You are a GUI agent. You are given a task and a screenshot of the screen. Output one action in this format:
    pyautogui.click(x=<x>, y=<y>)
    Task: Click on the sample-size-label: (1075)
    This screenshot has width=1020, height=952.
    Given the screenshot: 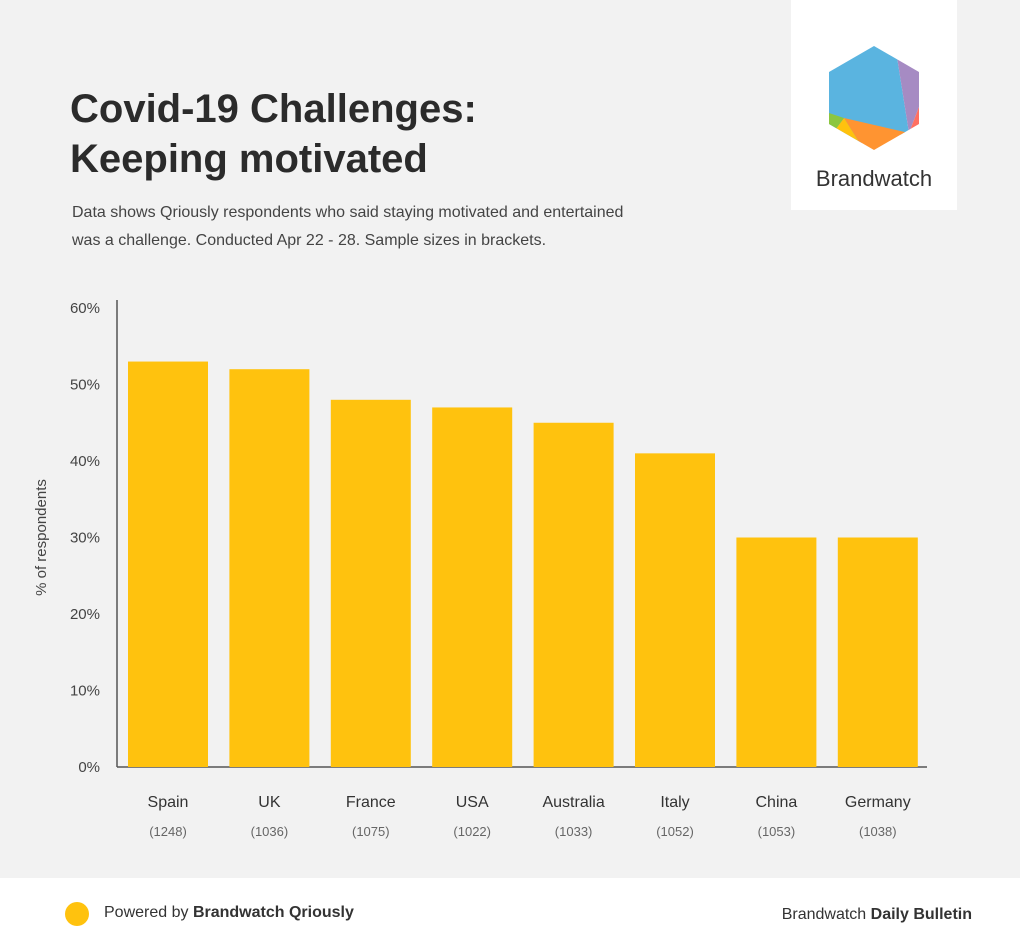 What is the action you would take?
    pyautogui.click(x=371, y=831)
    